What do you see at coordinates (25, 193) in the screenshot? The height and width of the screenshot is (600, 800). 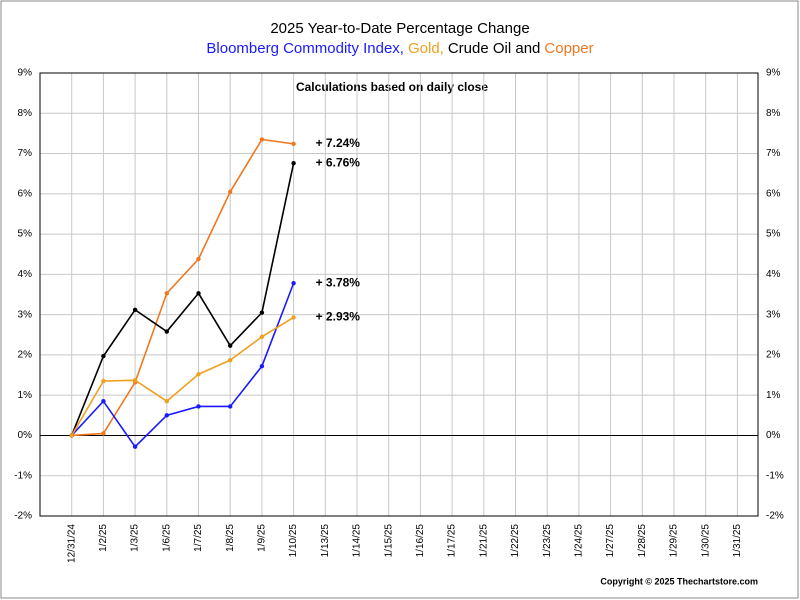 I see `y-tick-label: 6%` at bounding box center [25, 193].